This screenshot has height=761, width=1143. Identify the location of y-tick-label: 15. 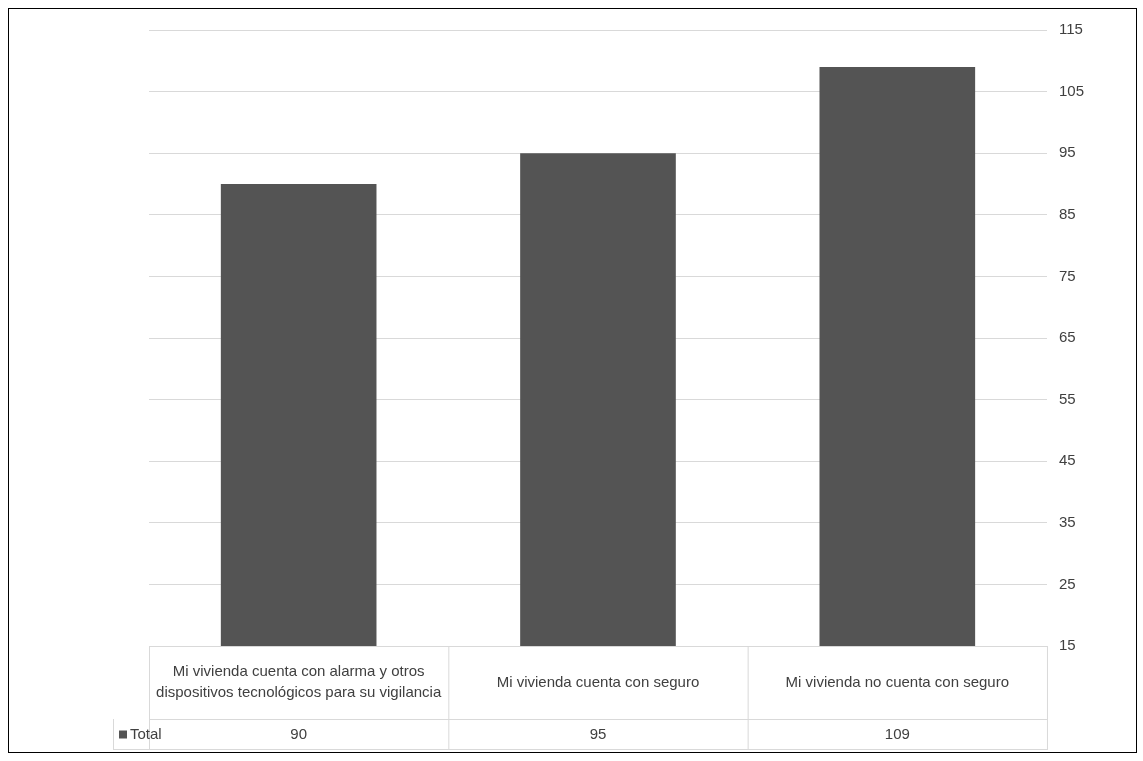
(1067, 645).